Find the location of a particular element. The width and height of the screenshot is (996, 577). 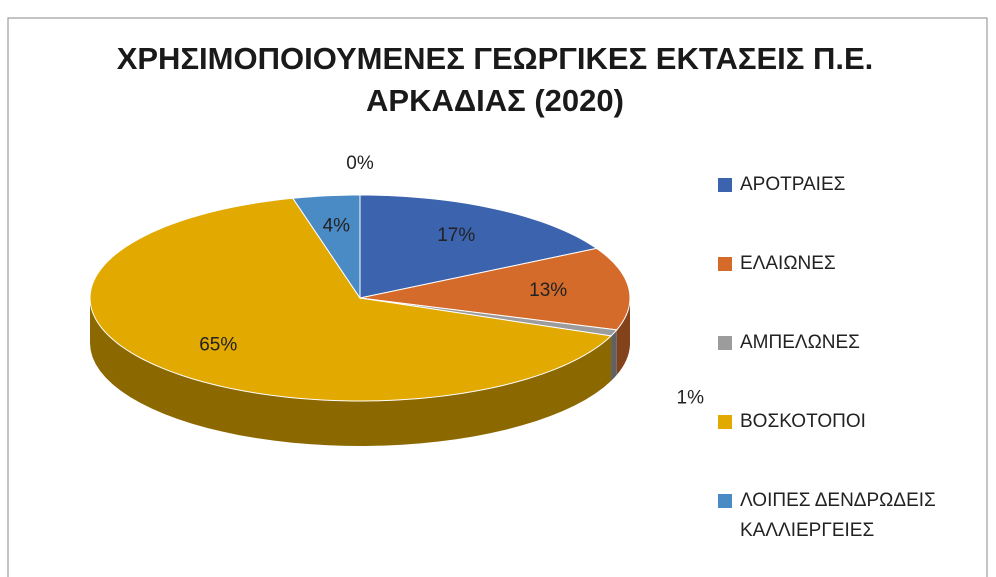

data-label: 4% is located at coordinates (337, 225).